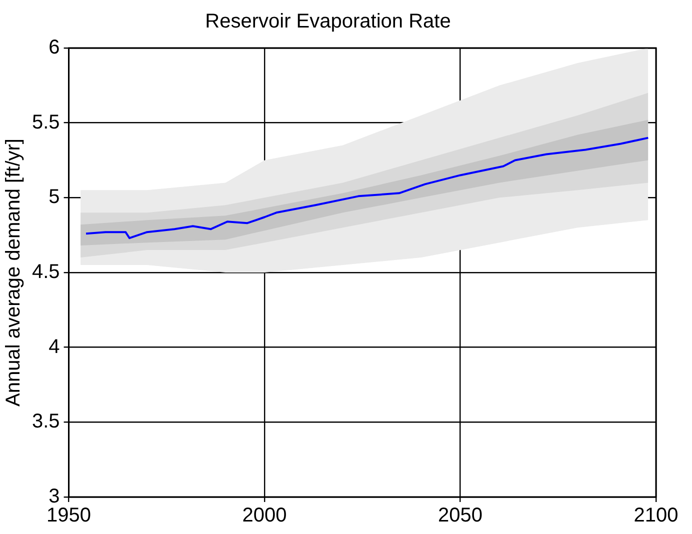 This screenshot has height=534, width=692. What do you see at coordinates (46, 272) in the screenshot?
I see `y-tick-label: 4.5` at bounding box center [46, 272].